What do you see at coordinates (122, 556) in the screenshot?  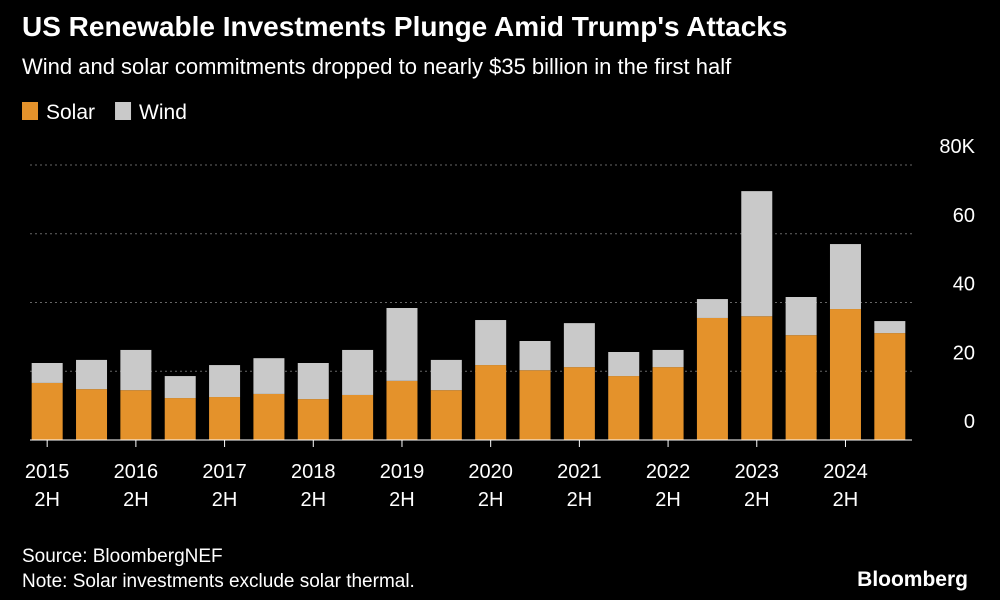 I see `source: Source: BloombergNEF` at bounding box center [122, 556].